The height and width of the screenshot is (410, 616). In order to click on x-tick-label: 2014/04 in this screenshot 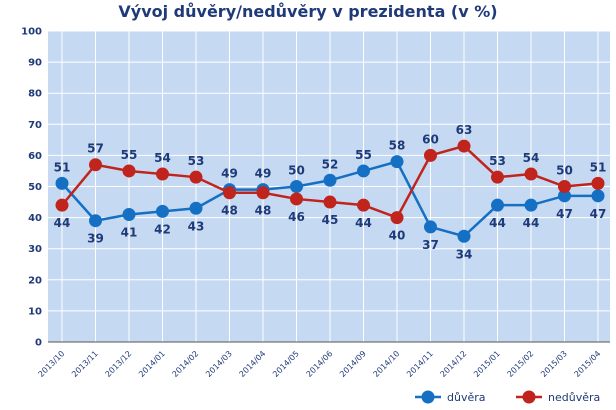, I will do `click(253, 364)`.